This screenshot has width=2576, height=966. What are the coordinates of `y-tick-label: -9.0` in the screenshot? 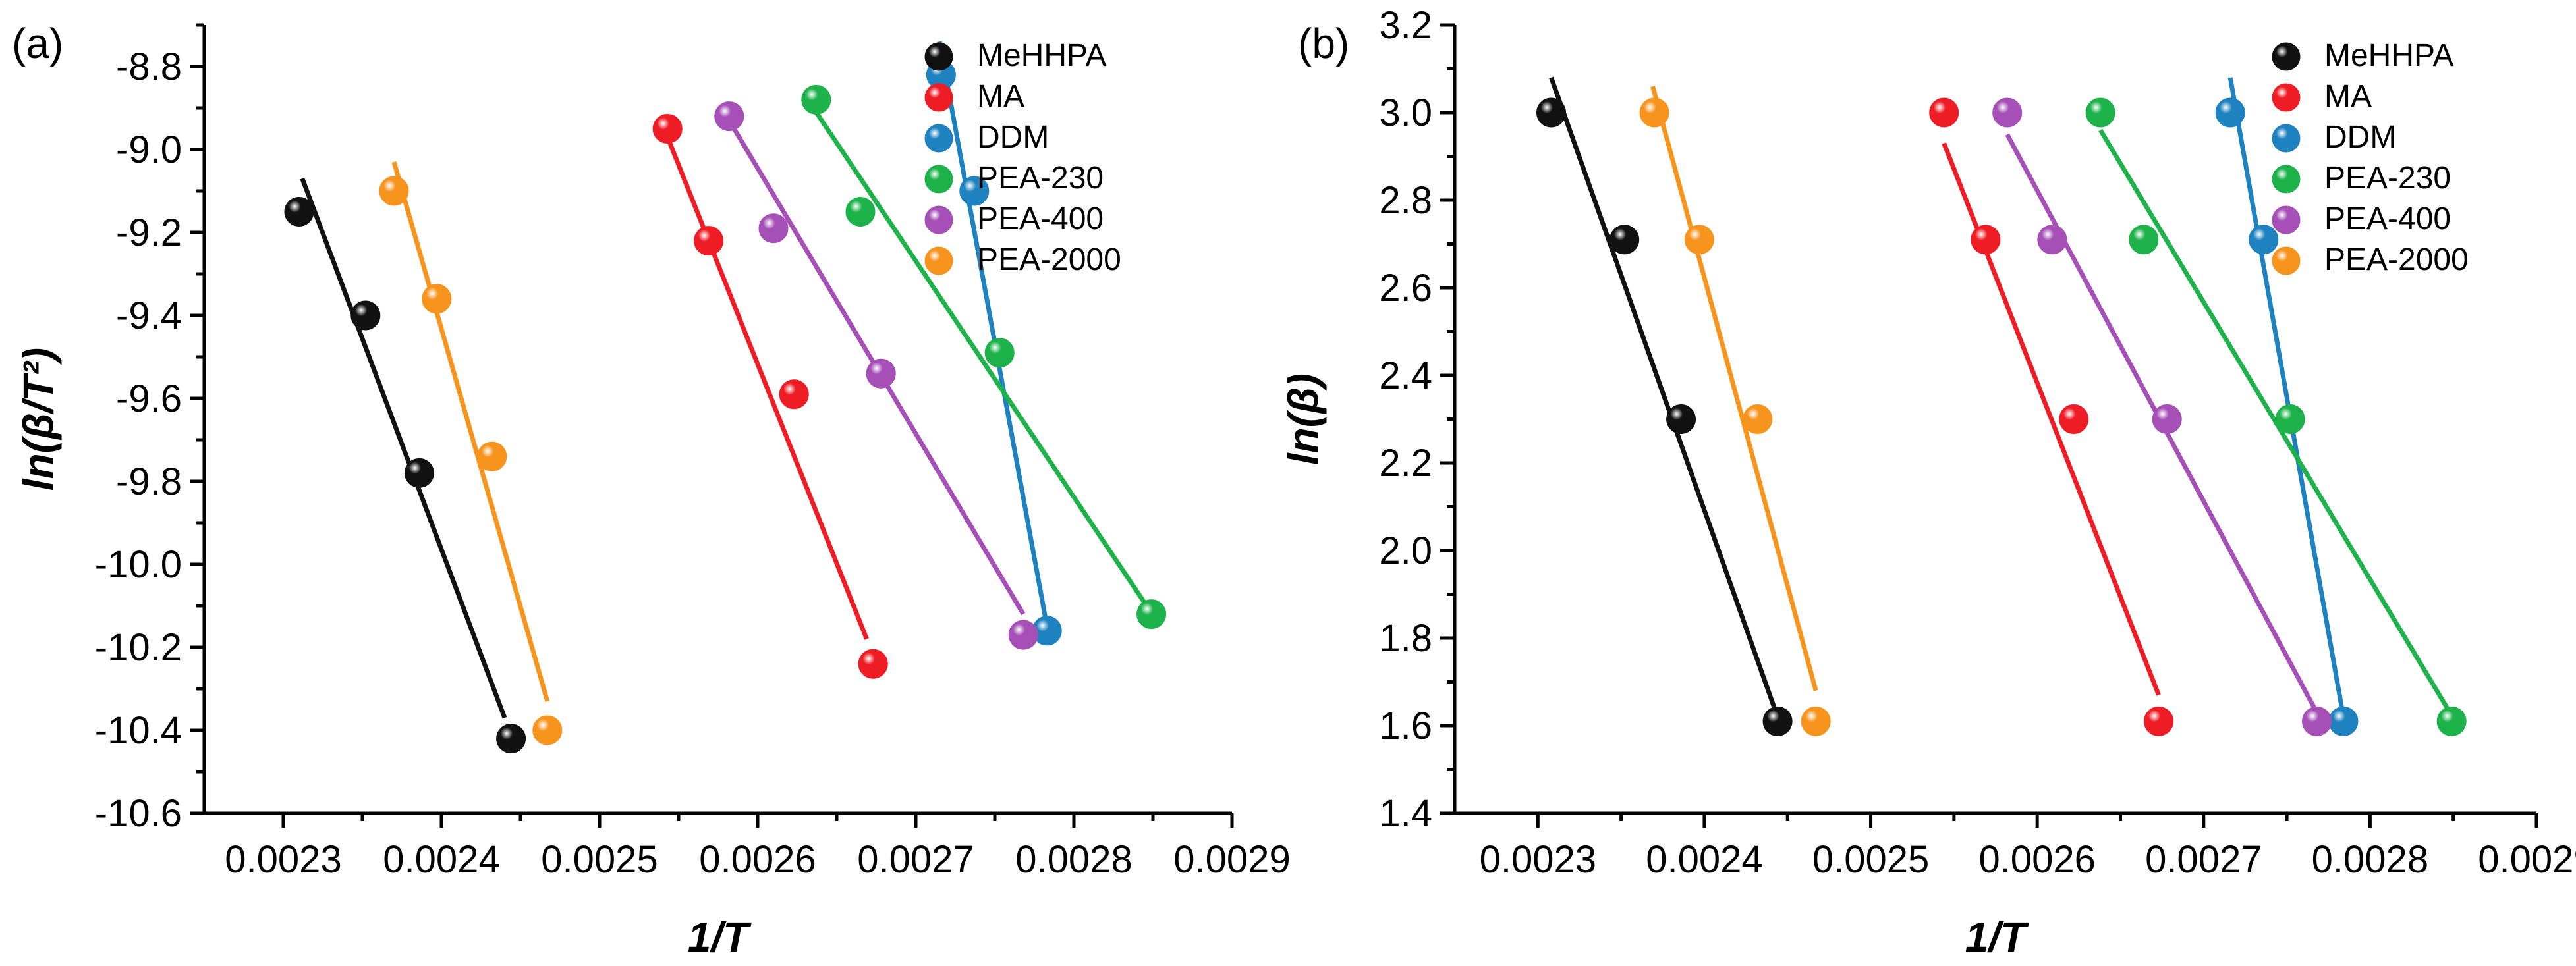 It's located at (149, 149).